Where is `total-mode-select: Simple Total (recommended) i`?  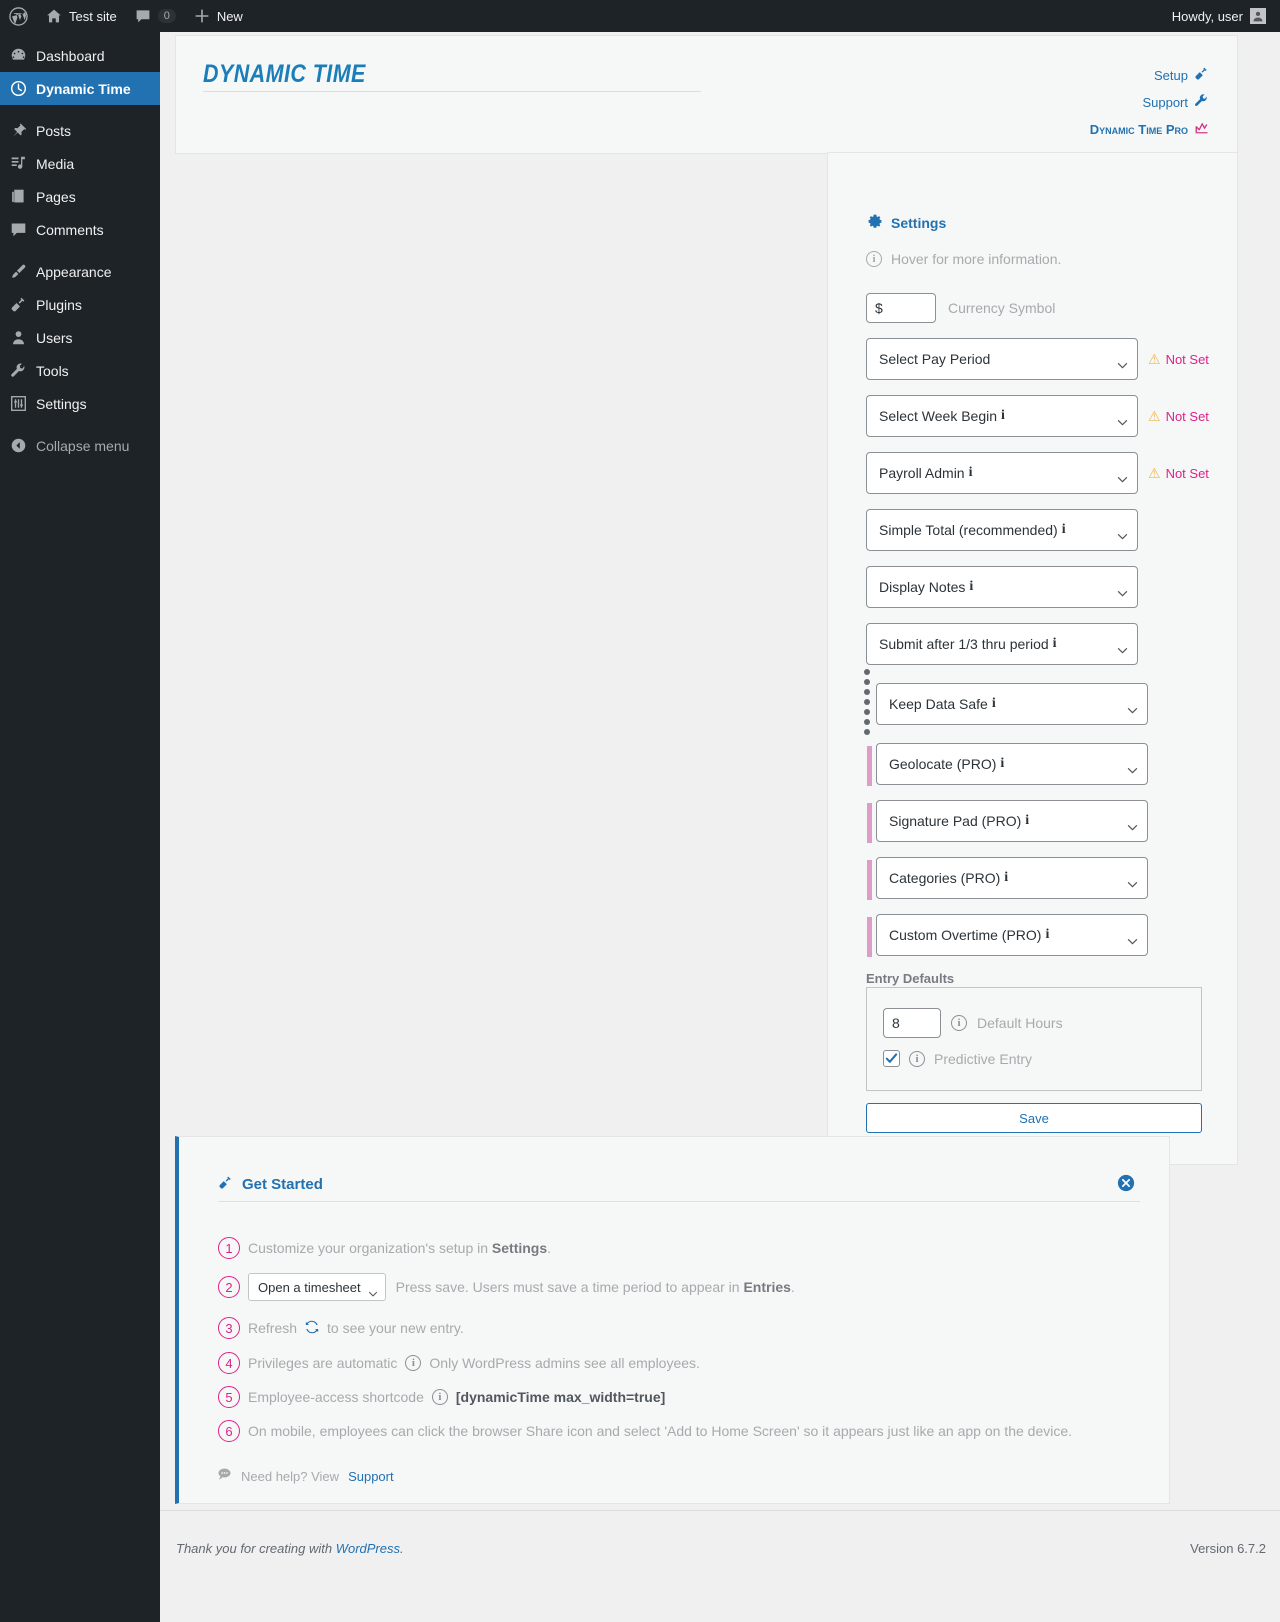
total-mode-select: Simple Total (recommended) i is located at coordinates (1002, 530).